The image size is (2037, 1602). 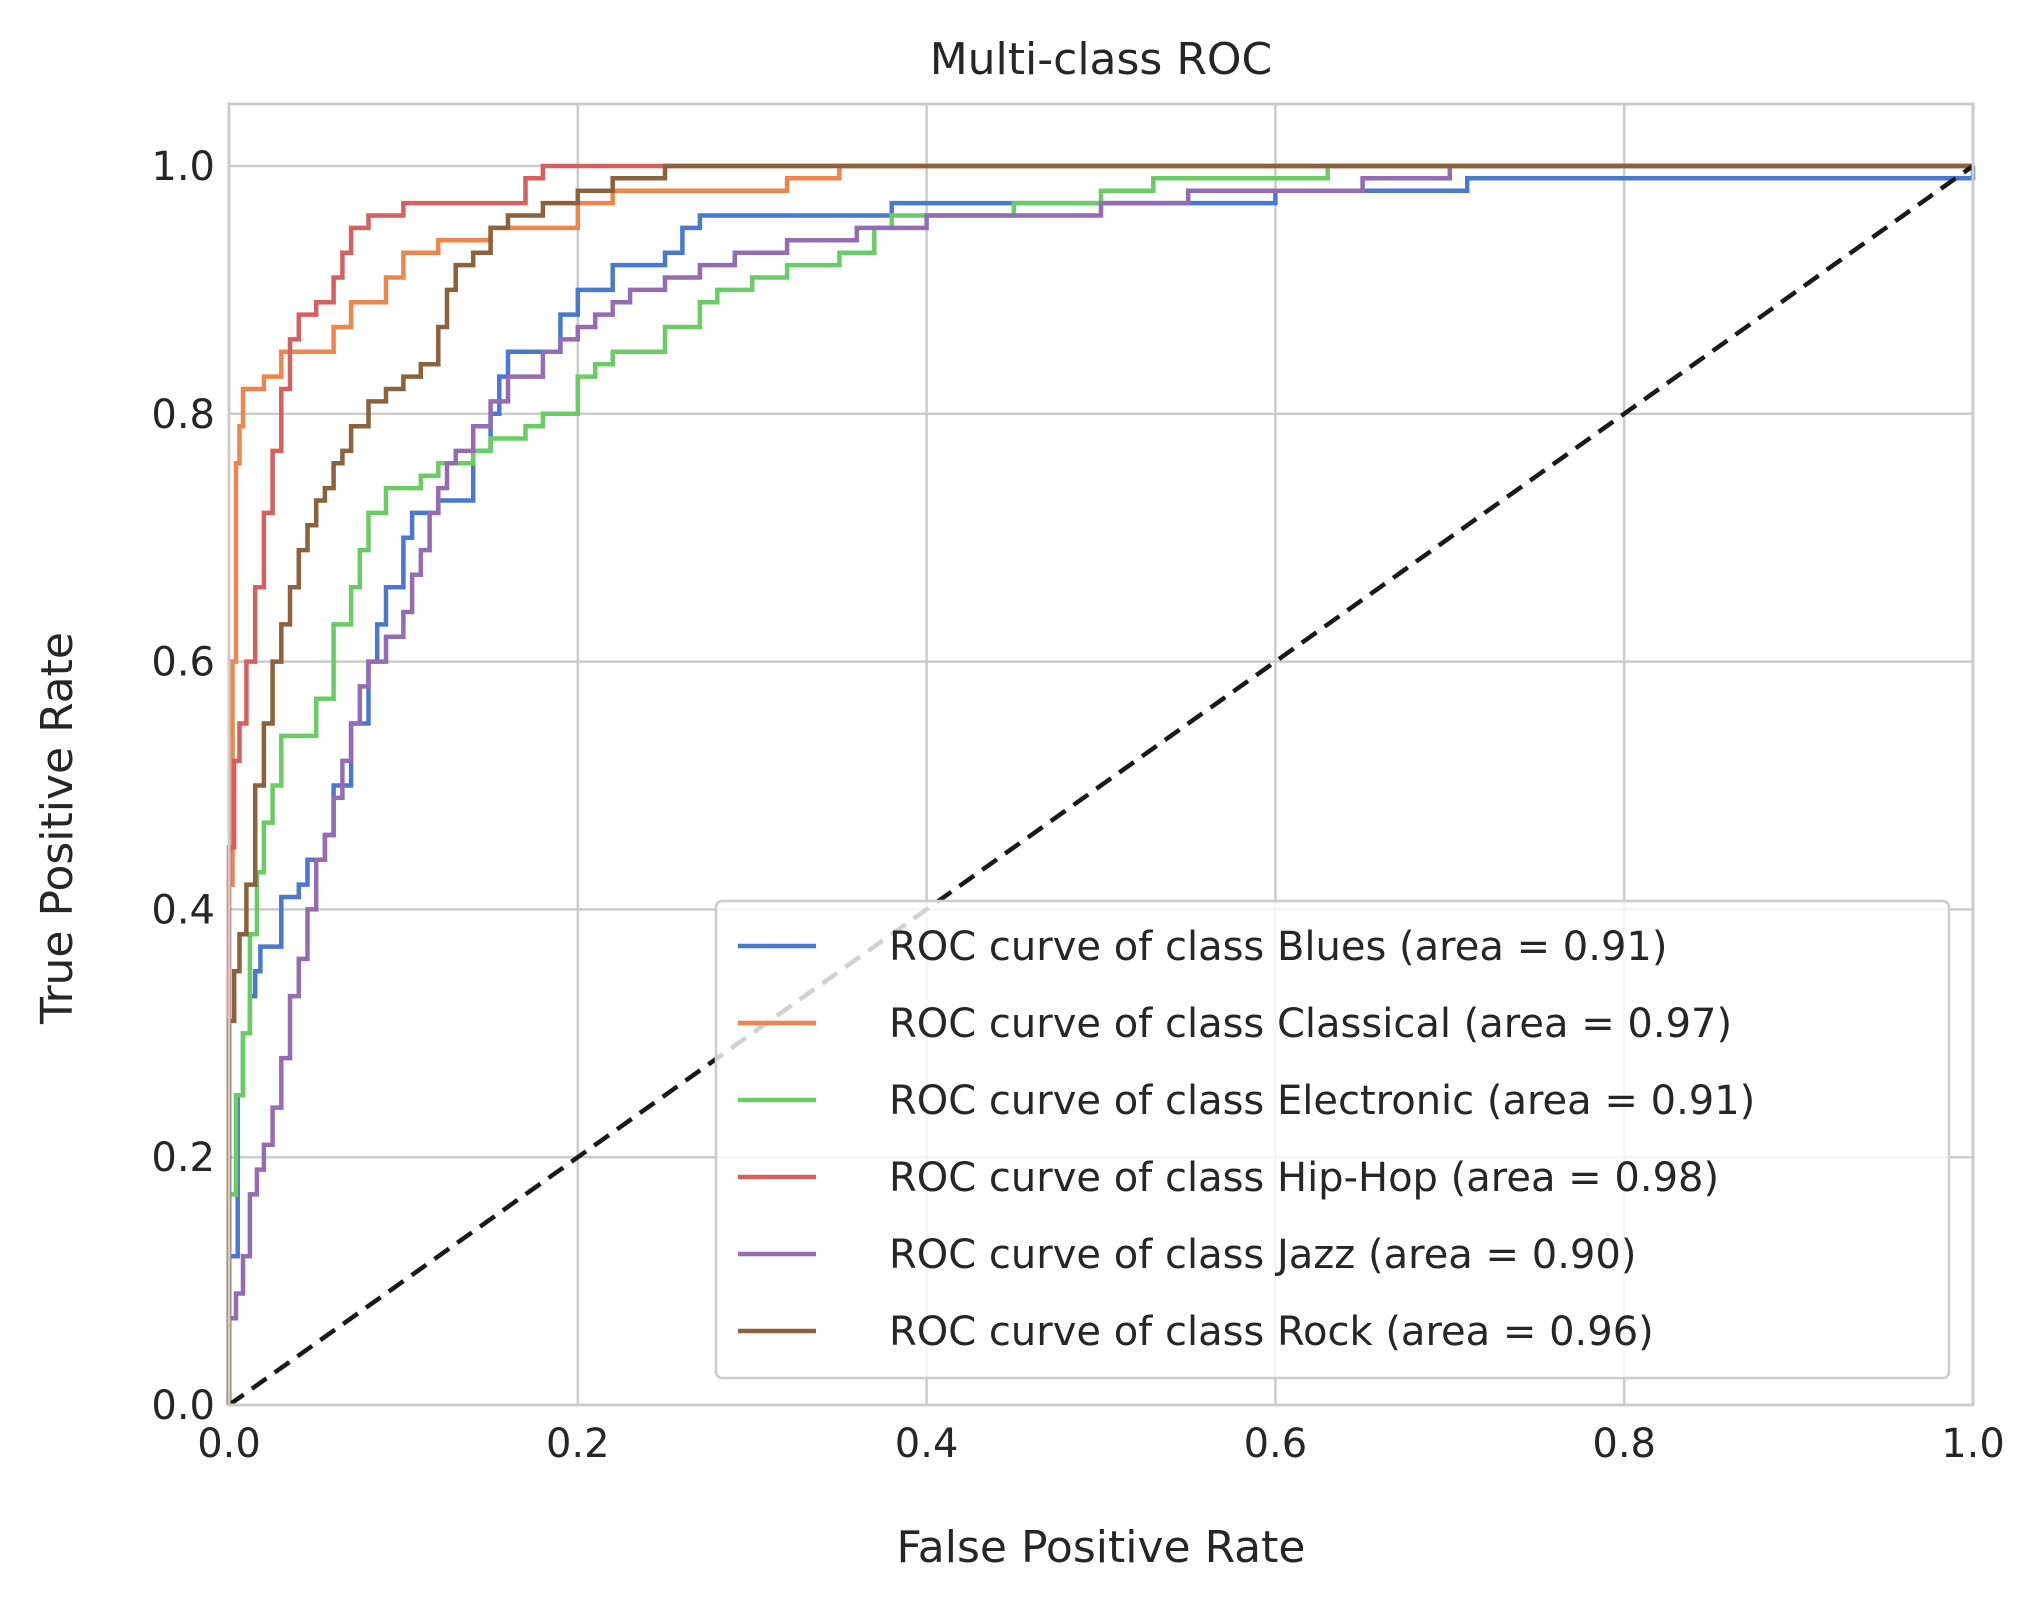 What do you see at coordinates (183, 1406) in the screenshot?
I see `y-tick-label: 0.0` at bounding box center [183, 1406].